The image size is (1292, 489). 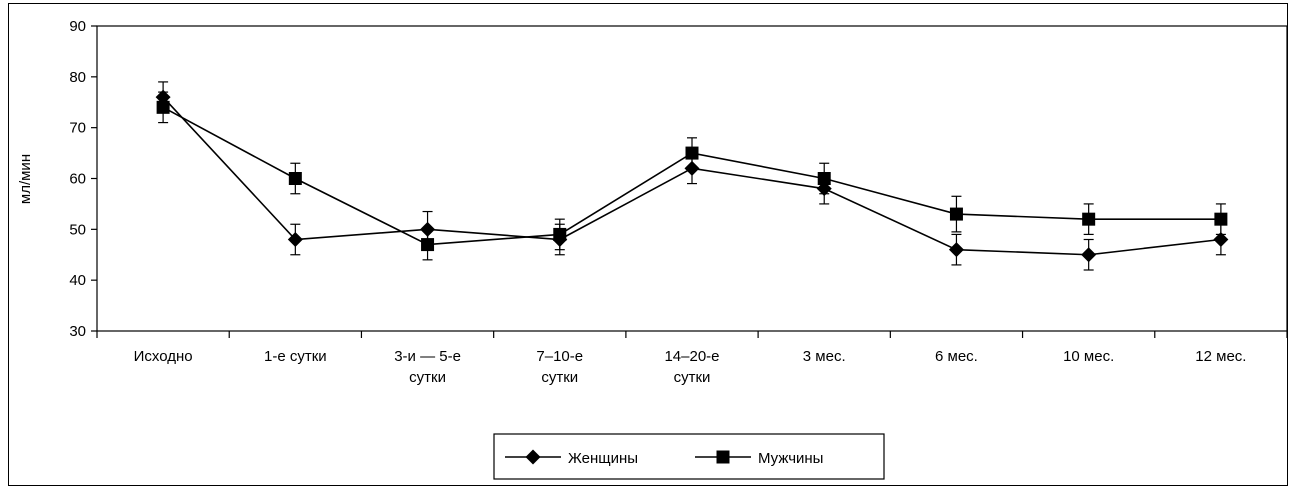 I want to click on x-tick-label: 6 мес., so click(x=956, y=356).